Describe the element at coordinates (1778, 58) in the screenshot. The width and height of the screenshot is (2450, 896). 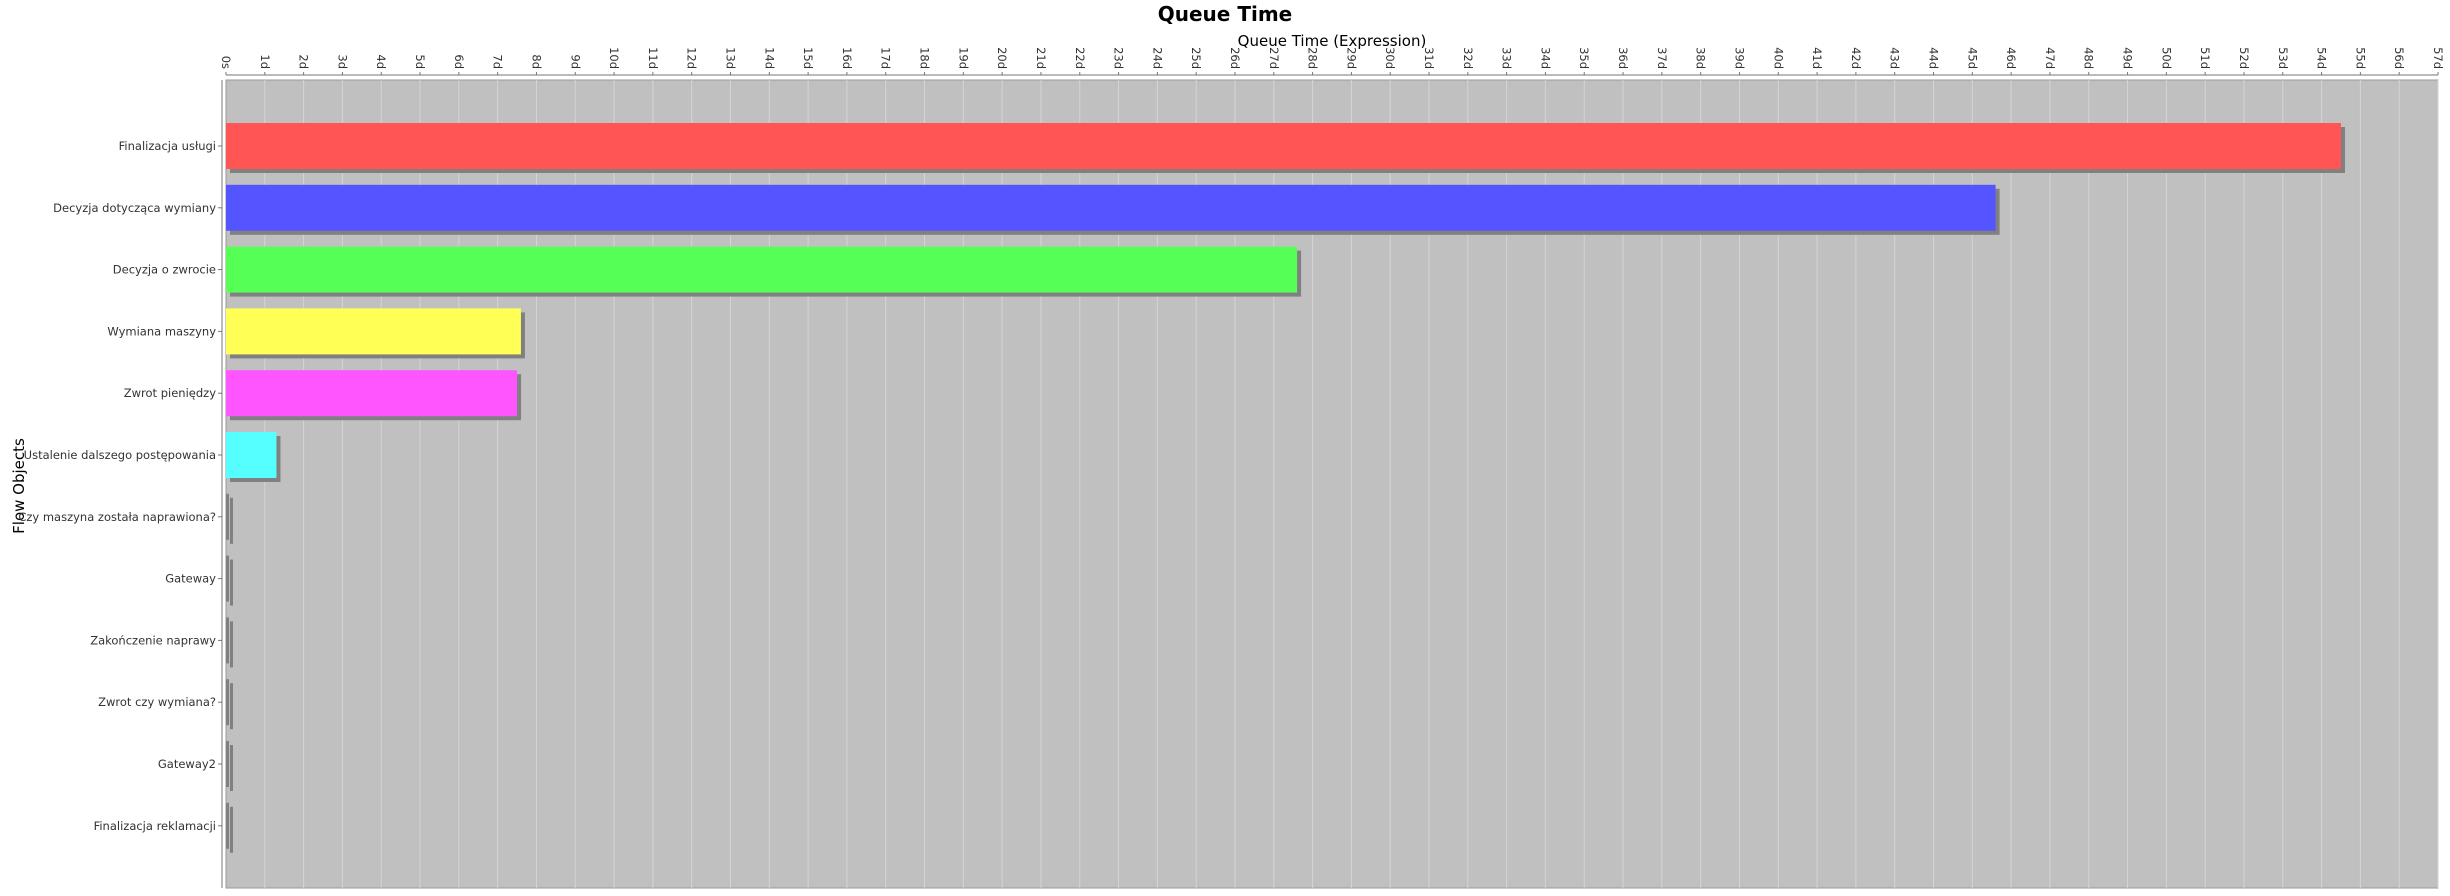
I see `x-tick-label: 40d` at that location.